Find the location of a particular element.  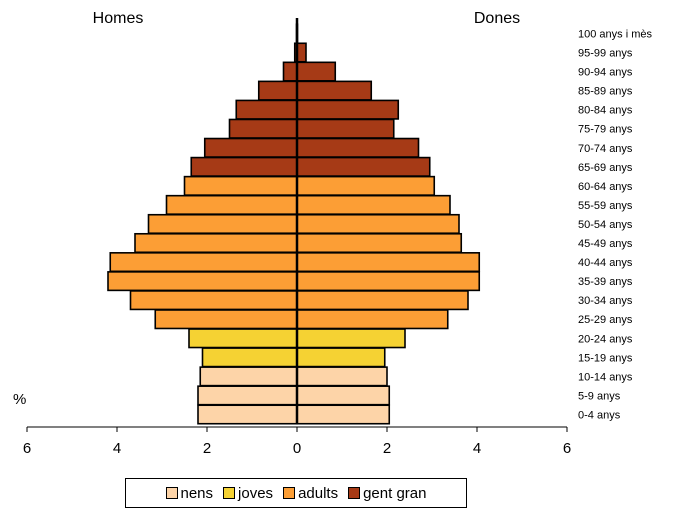

legend: nens joves adults gent gran is located at coordinates (296, 493).